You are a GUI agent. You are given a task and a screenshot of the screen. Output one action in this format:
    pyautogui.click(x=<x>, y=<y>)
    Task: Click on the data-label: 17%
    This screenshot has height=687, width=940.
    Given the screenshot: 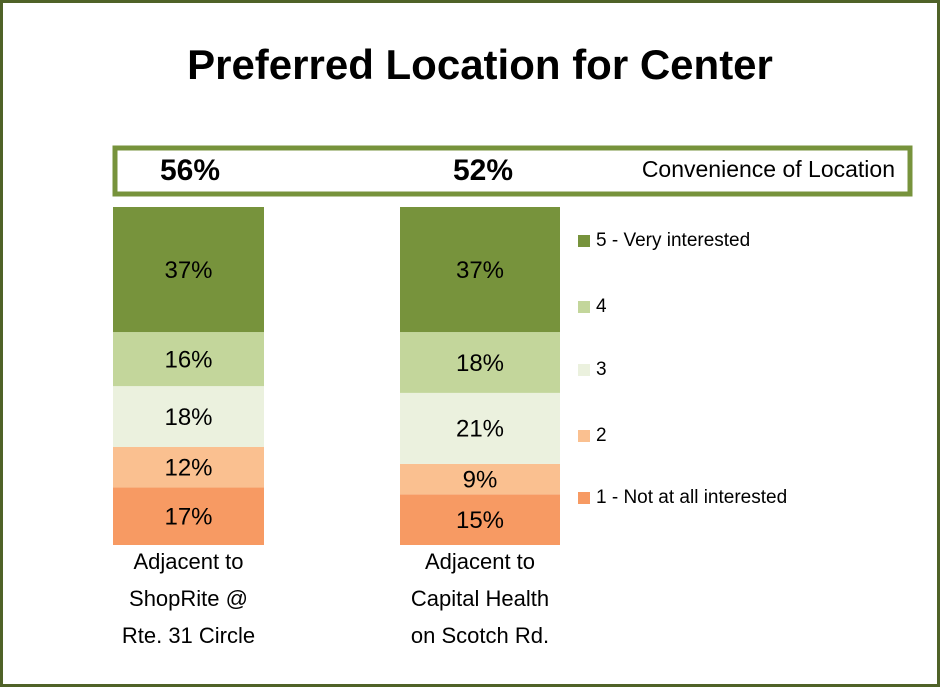 What is the action you would take?
    pyautogui.click(x=188, y=517)
    